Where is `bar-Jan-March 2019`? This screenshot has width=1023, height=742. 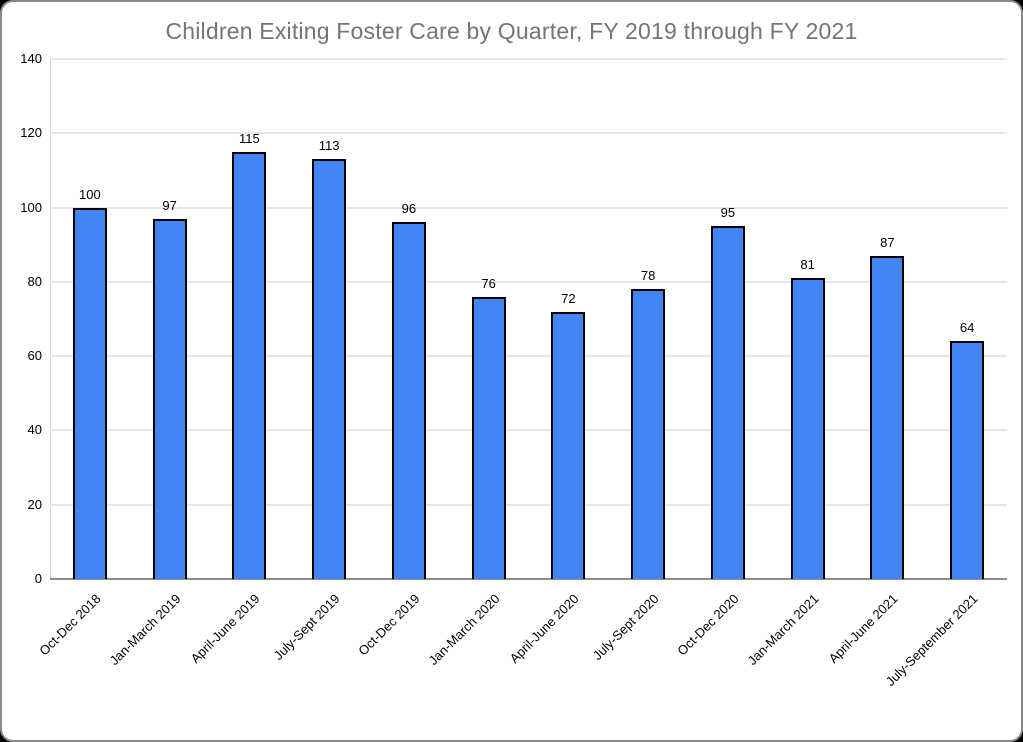 bar-Jan-March 2019 is located at coordinates (169, 398).